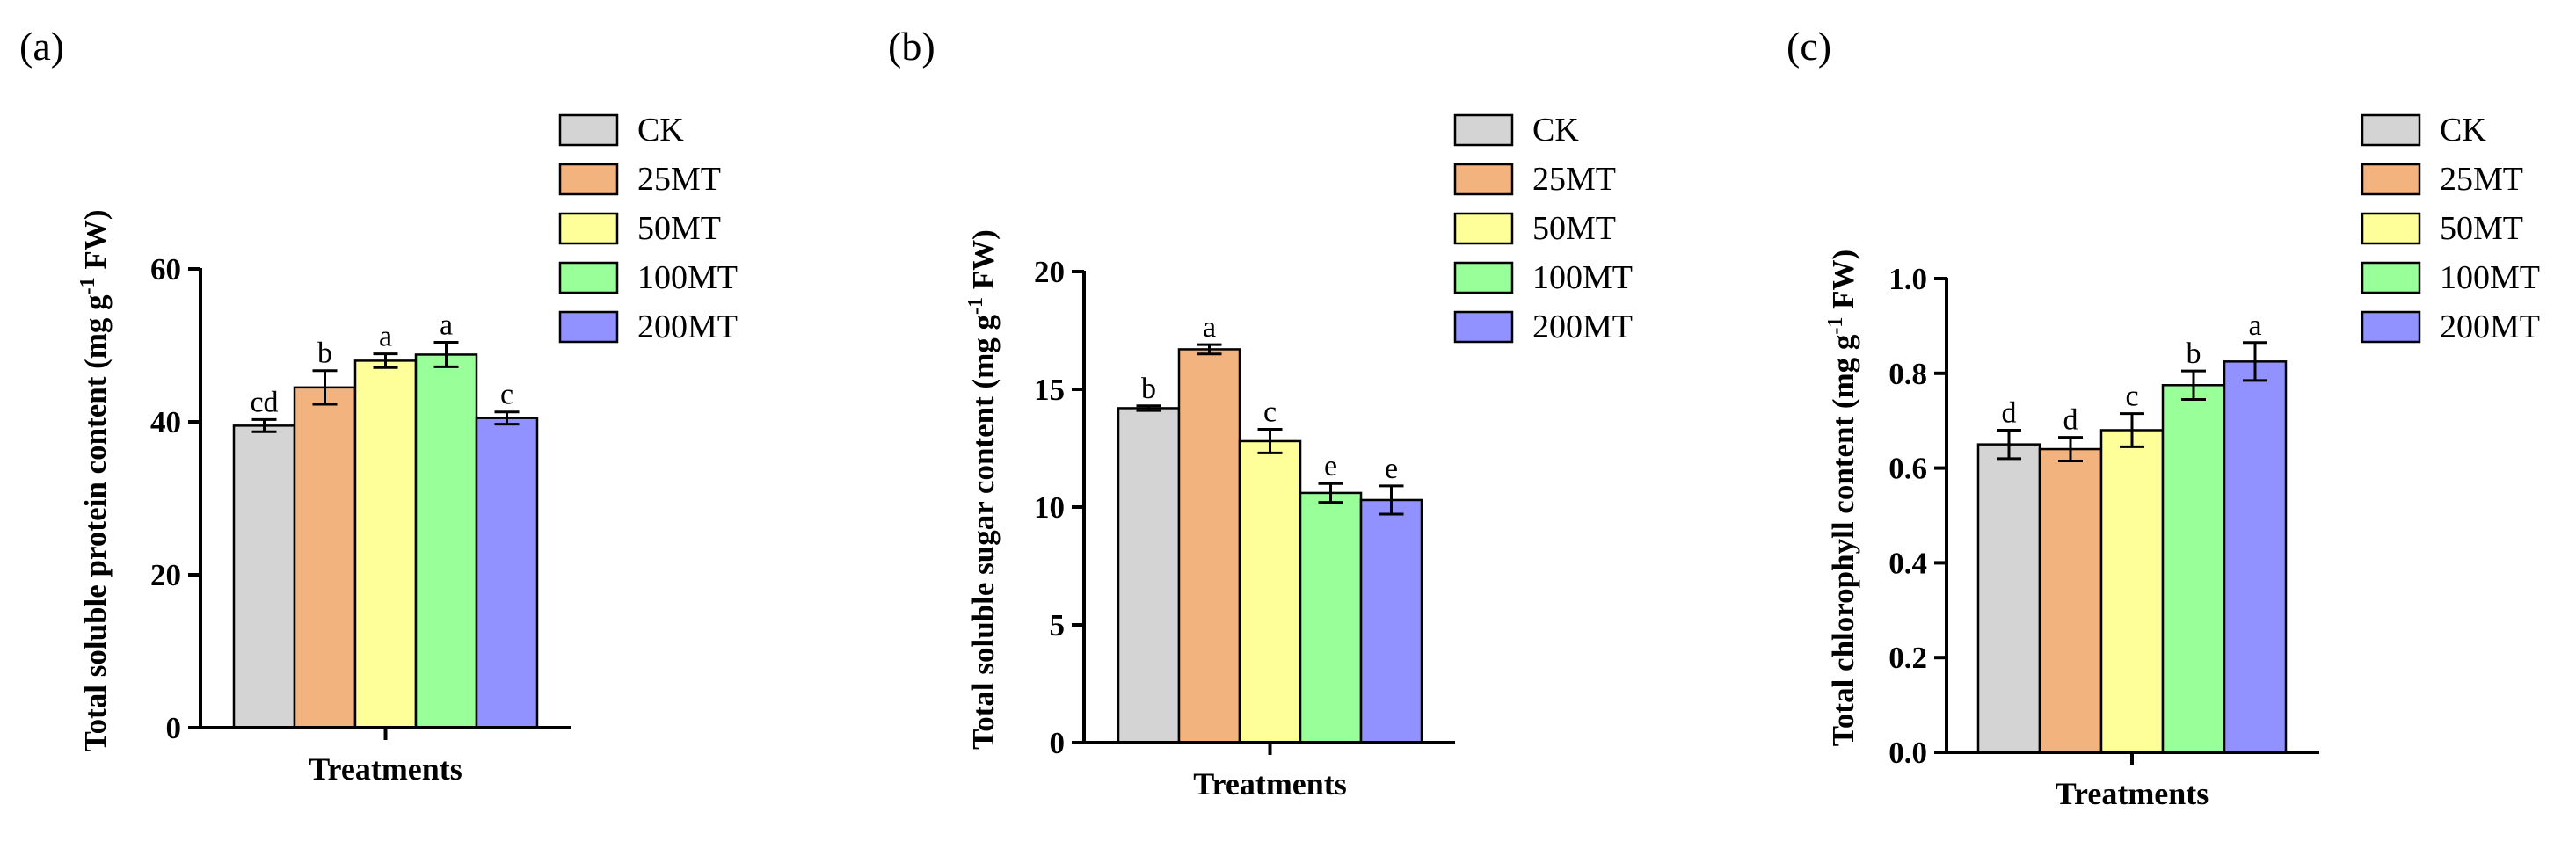 The width and height of the screenshot is (2576, 856). What do you see at coordinates (1049, 390) in the screenshot?
I see `y-tick-label: 15` at bounding box center [1049, 390].